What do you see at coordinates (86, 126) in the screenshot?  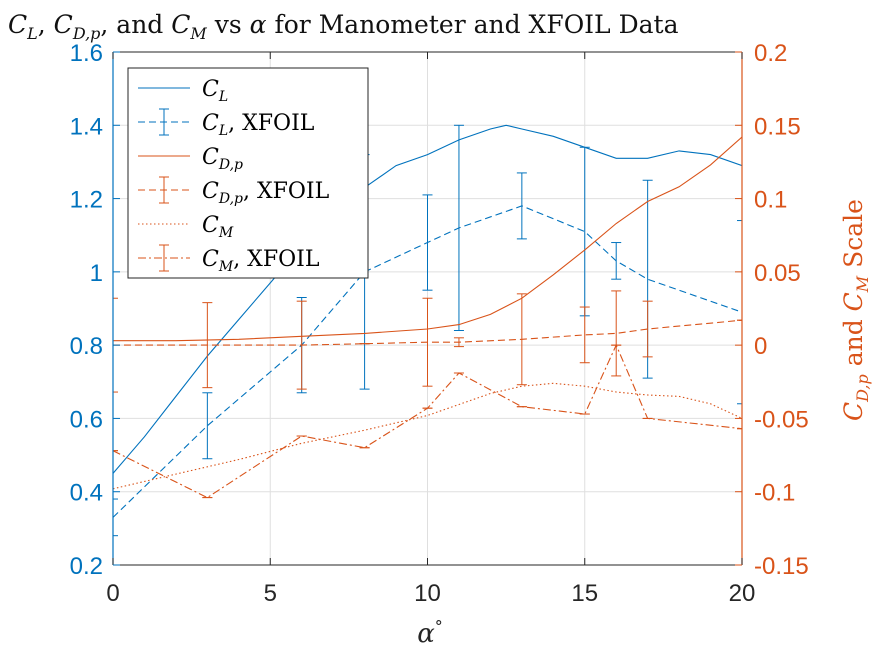 I see `left-tick-label: 1.4` at bounding box center [86, 126].